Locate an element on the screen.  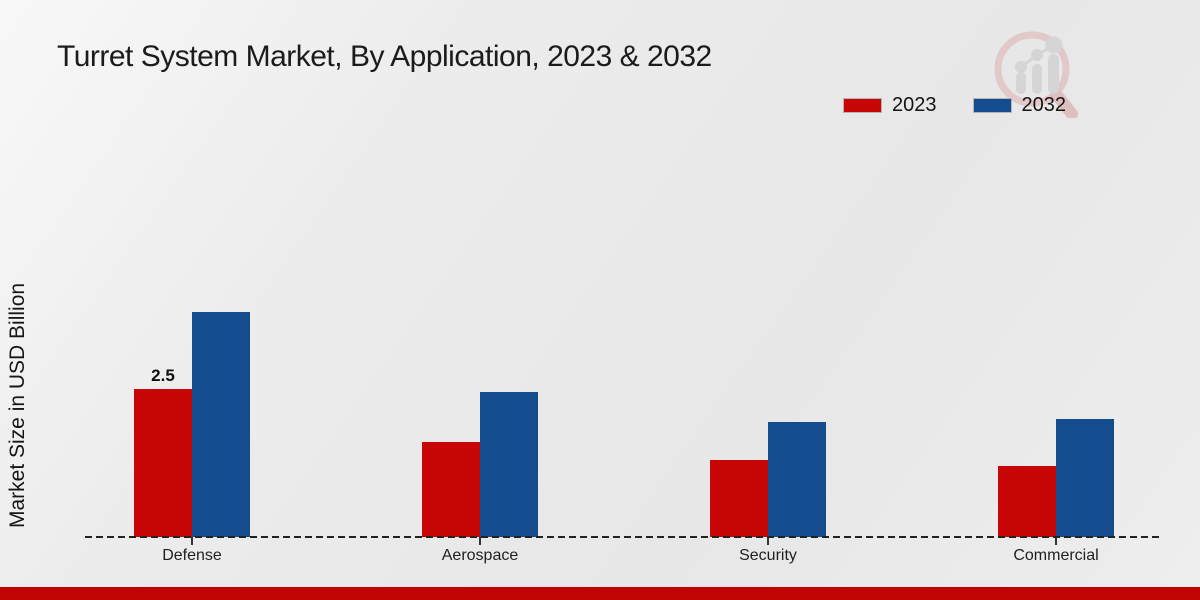
legend-item-2032: 2032 is located at coordinates (1019, 105).